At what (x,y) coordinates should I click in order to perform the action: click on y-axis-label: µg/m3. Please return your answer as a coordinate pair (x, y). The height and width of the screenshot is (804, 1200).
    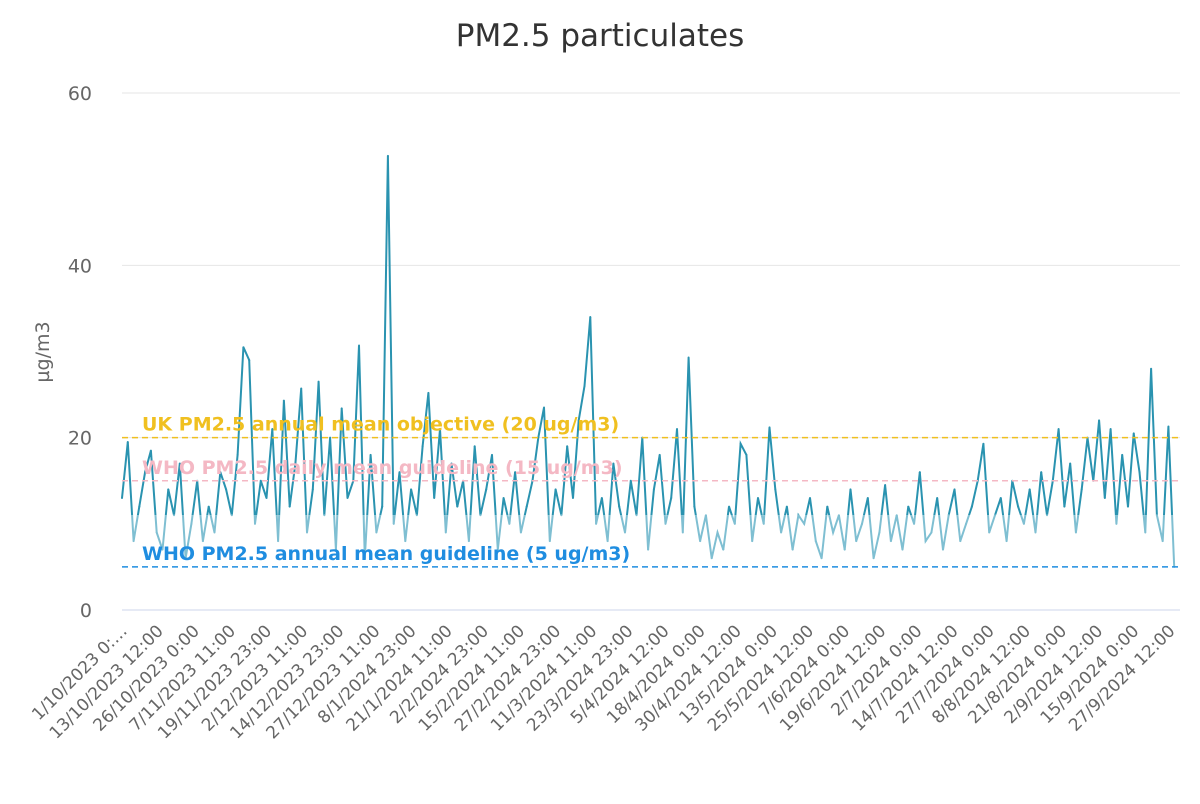
    Looking at the image, I should click on (43, 351).